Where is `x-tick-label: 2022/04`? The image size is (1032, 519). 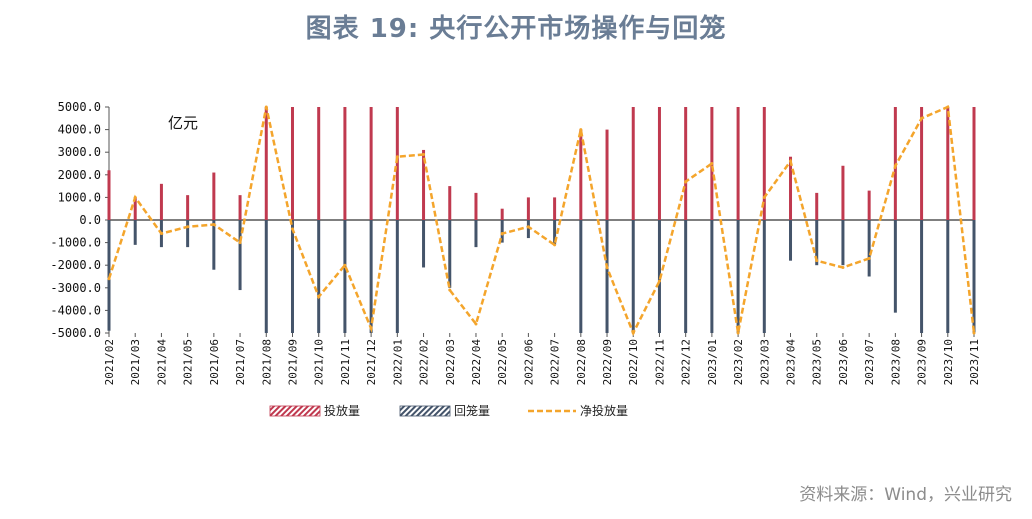
x-tick-label: 2022/04 is located at coordinates (476, 362).